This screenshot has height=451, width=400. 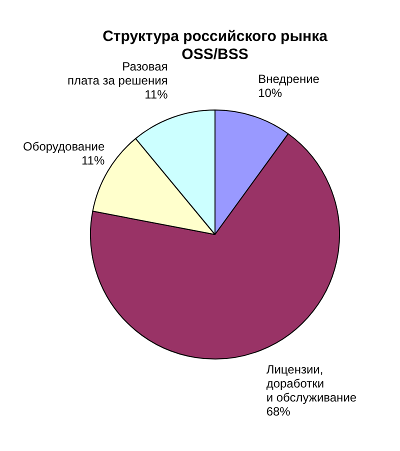 What do you see at coordinates (311, 383) in the screenshot?
I see `slice-label: Лицензии, доработки и обслуживание` at bounding box center [311, 383].